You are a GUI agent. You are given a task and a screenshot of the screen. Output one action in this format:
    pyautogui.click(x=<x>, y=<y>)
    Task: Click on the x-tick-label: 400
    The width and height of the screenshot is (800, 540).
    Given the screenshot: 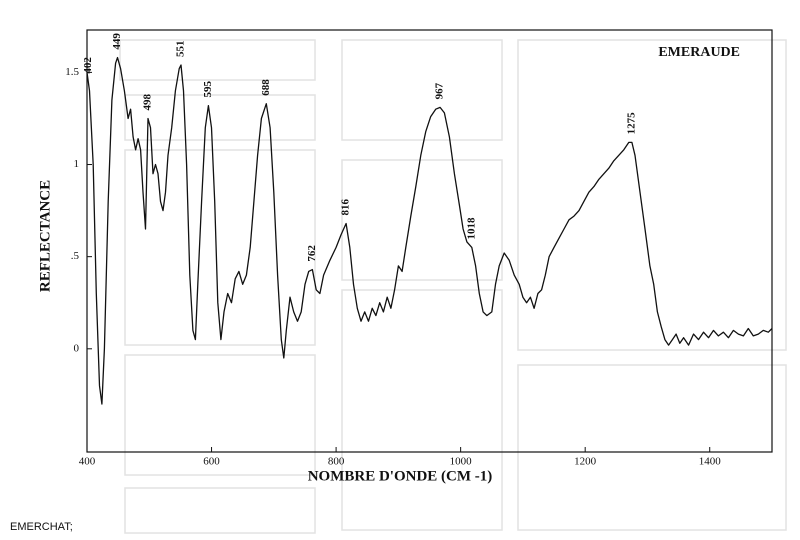 What is the action you would take?
    pyautogui.click(x=87, y=462)
    